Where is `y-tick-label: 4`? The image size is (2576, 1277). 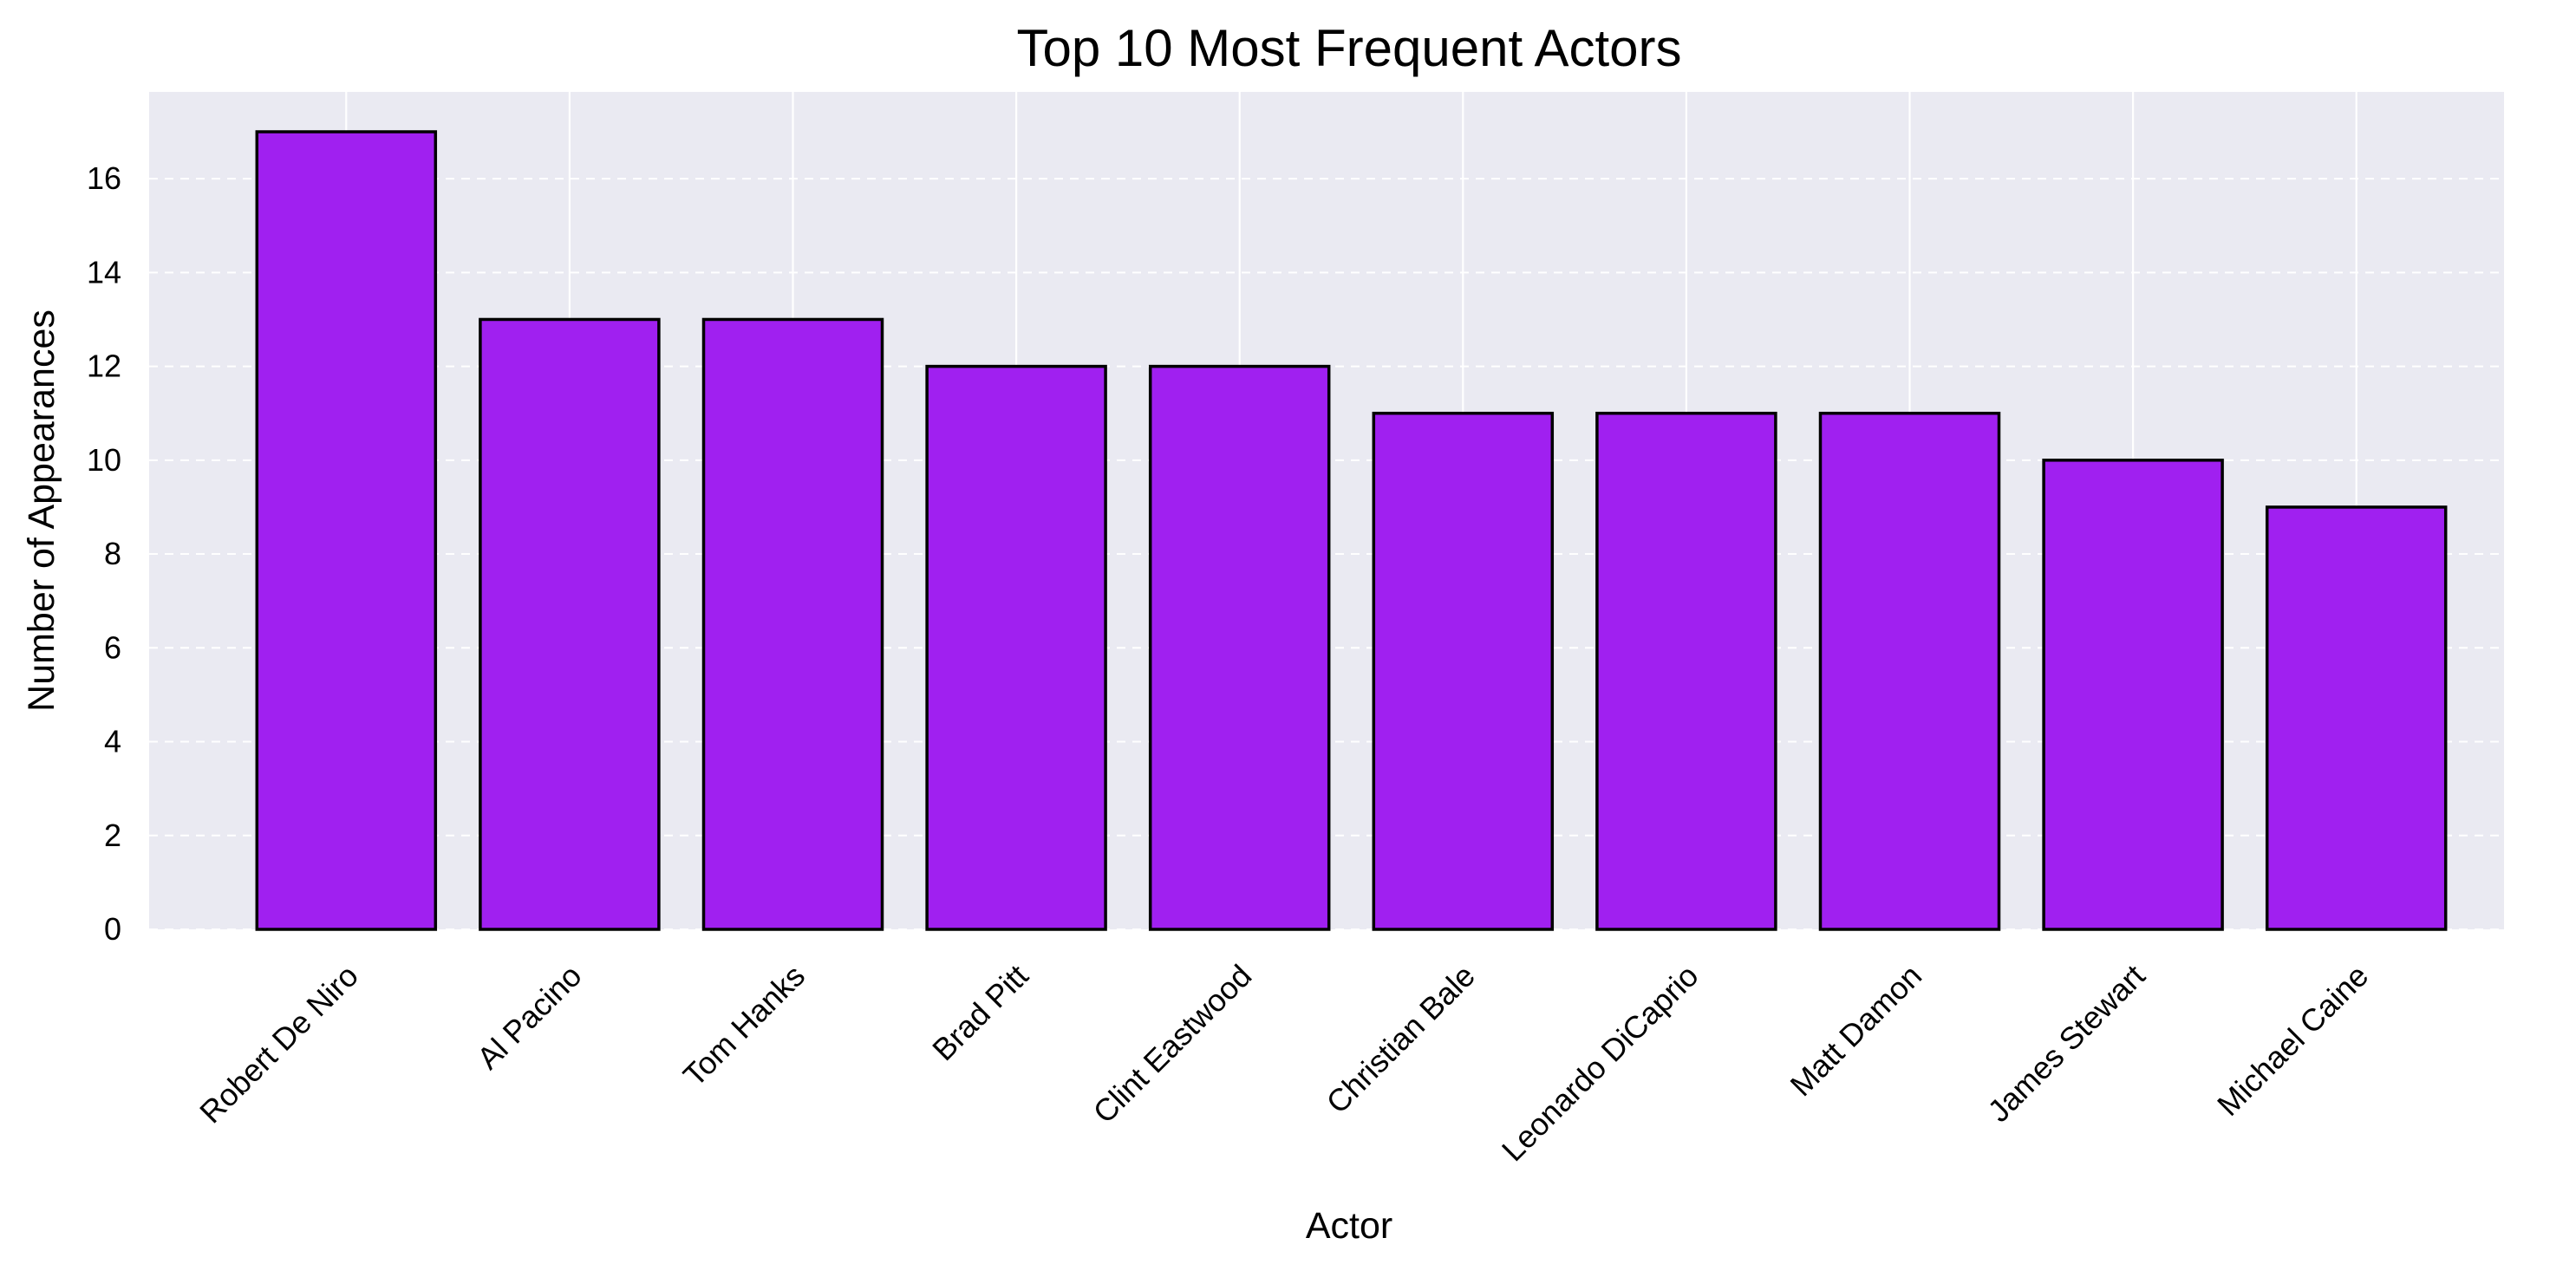 y-tick-label: 4 is located at coordinates (113, 742).